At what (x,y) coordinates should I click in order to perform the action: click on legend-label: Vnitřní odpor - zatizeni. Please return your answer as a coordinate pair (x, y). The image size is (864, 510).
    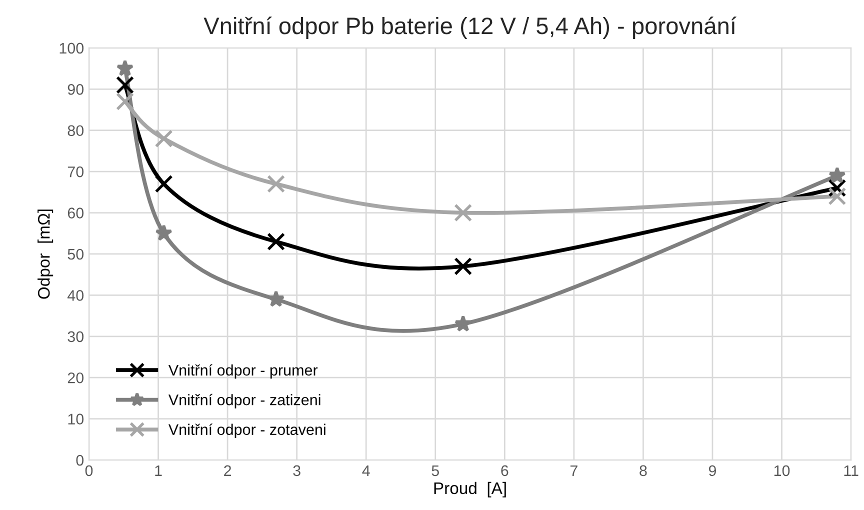
    Looking at the image, I should click on (244, 401).